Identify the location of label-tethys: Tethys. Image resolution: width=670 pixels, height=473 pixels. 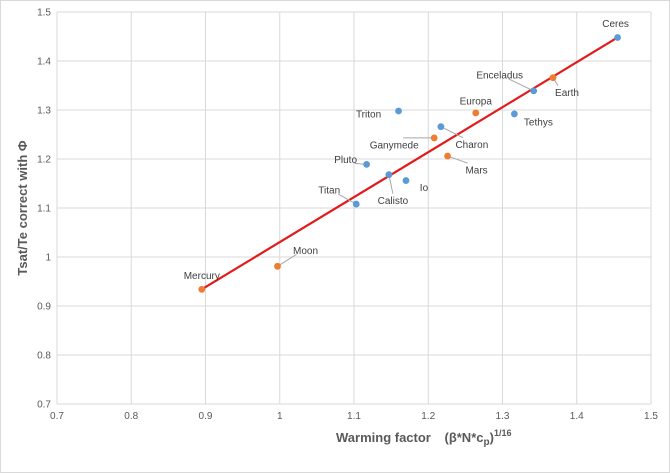
(538, 122).